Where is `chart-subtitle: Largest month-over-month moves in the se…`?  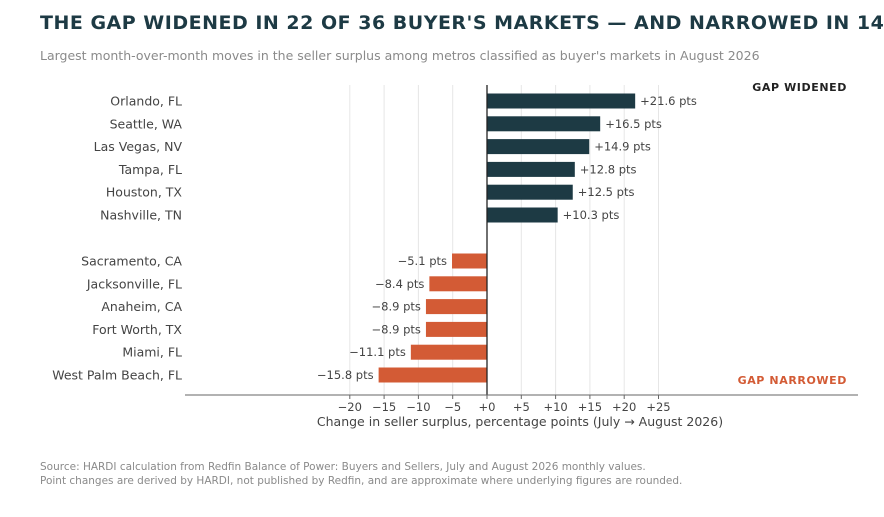 chart-subtitle: Largest month-over-month moves in the se… is located at coordinates (400, 55).